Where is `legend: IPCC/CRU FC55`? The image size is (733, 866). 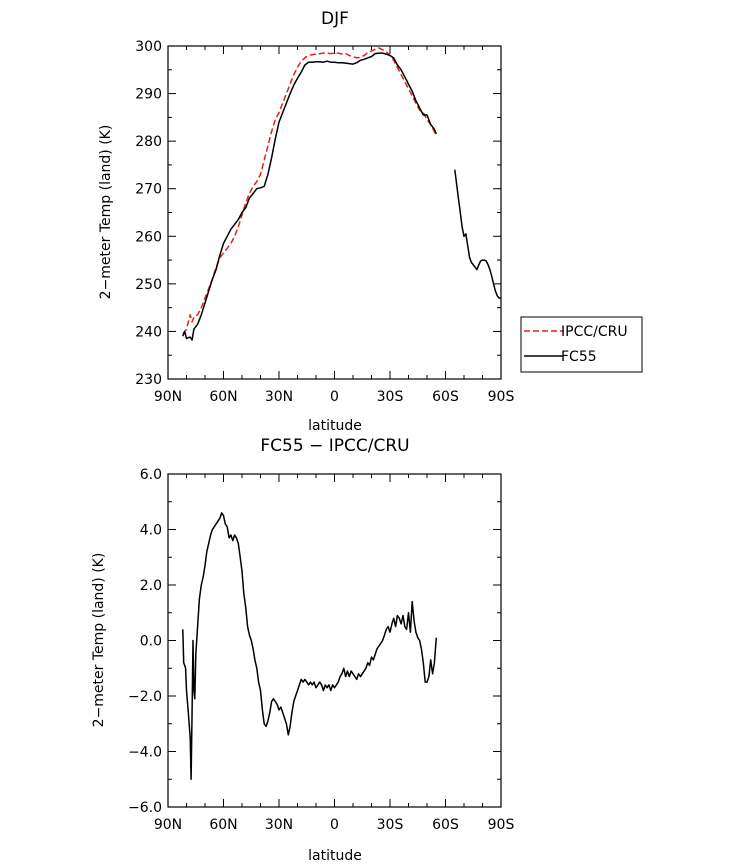
legend: IPCC/CRU FC55 is located at coordinates (581, 344).